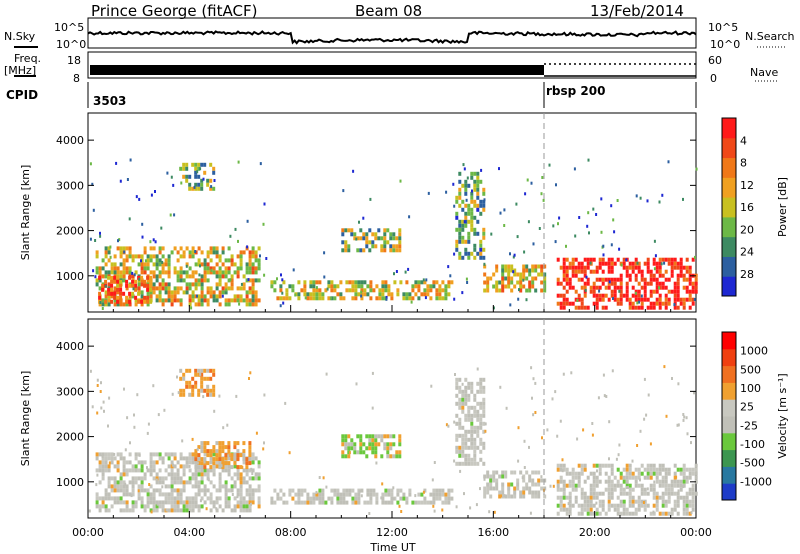 This screenshot has width=800, height=554. What do you see at coordinates (743, 163) in the screenshot?
I see `colorbar-tick-label: 8` at bounding box center [743, 163].